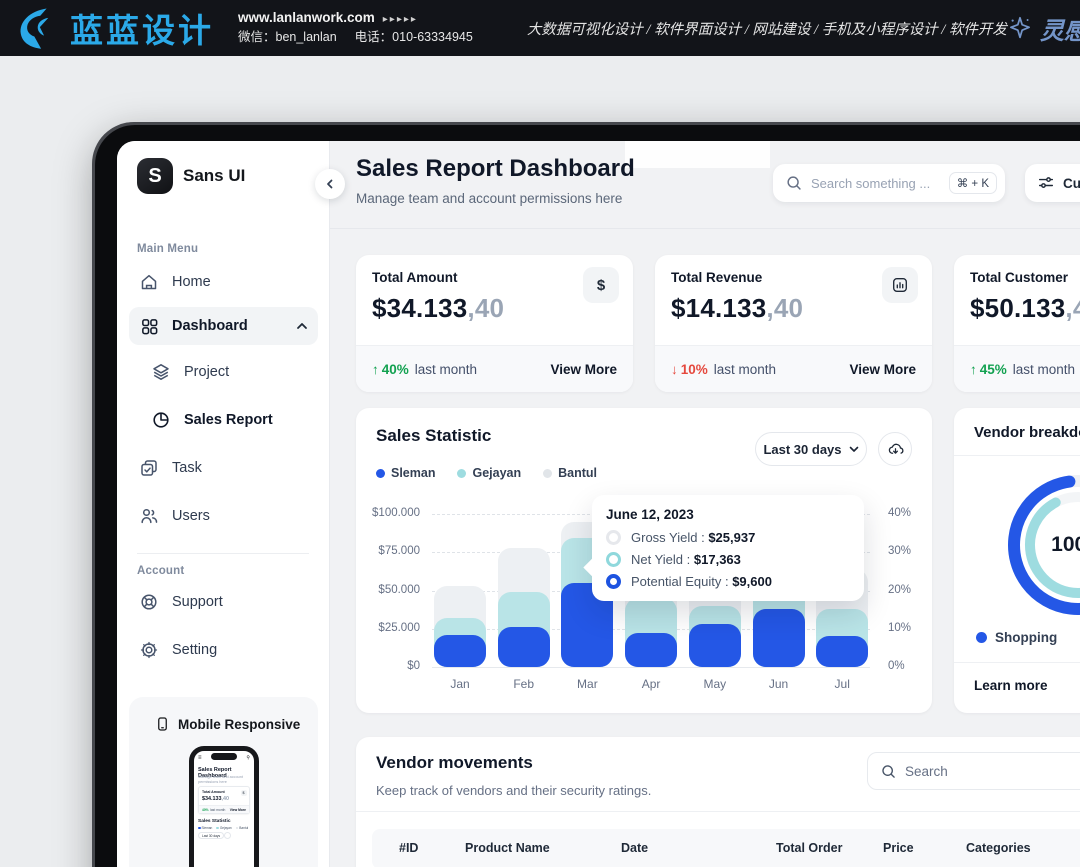 This screenshot has height=867, width=1080. What do you see at coordinates (223, 516) in the screenshot?
I see `sidebar-item-users: Users` at bounding box center [223, 516].